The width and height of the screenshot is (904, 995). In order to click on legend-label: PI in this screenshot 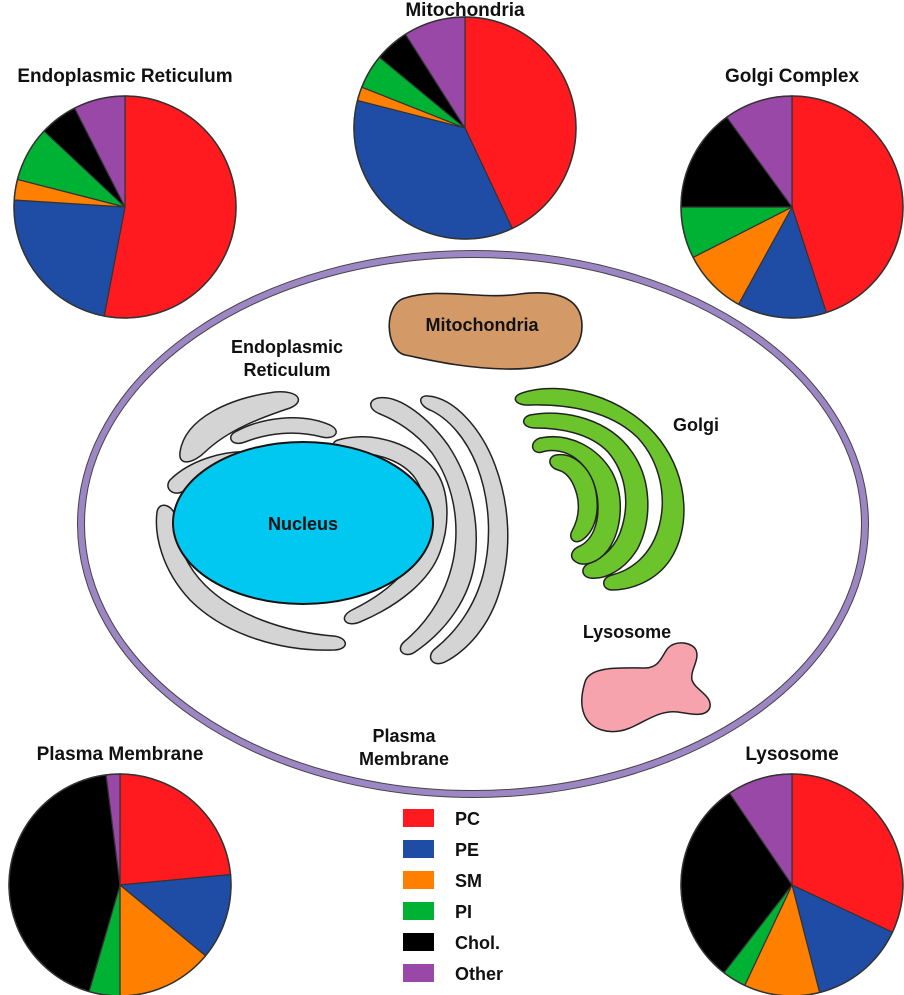, I will do `click(463, 912)`.